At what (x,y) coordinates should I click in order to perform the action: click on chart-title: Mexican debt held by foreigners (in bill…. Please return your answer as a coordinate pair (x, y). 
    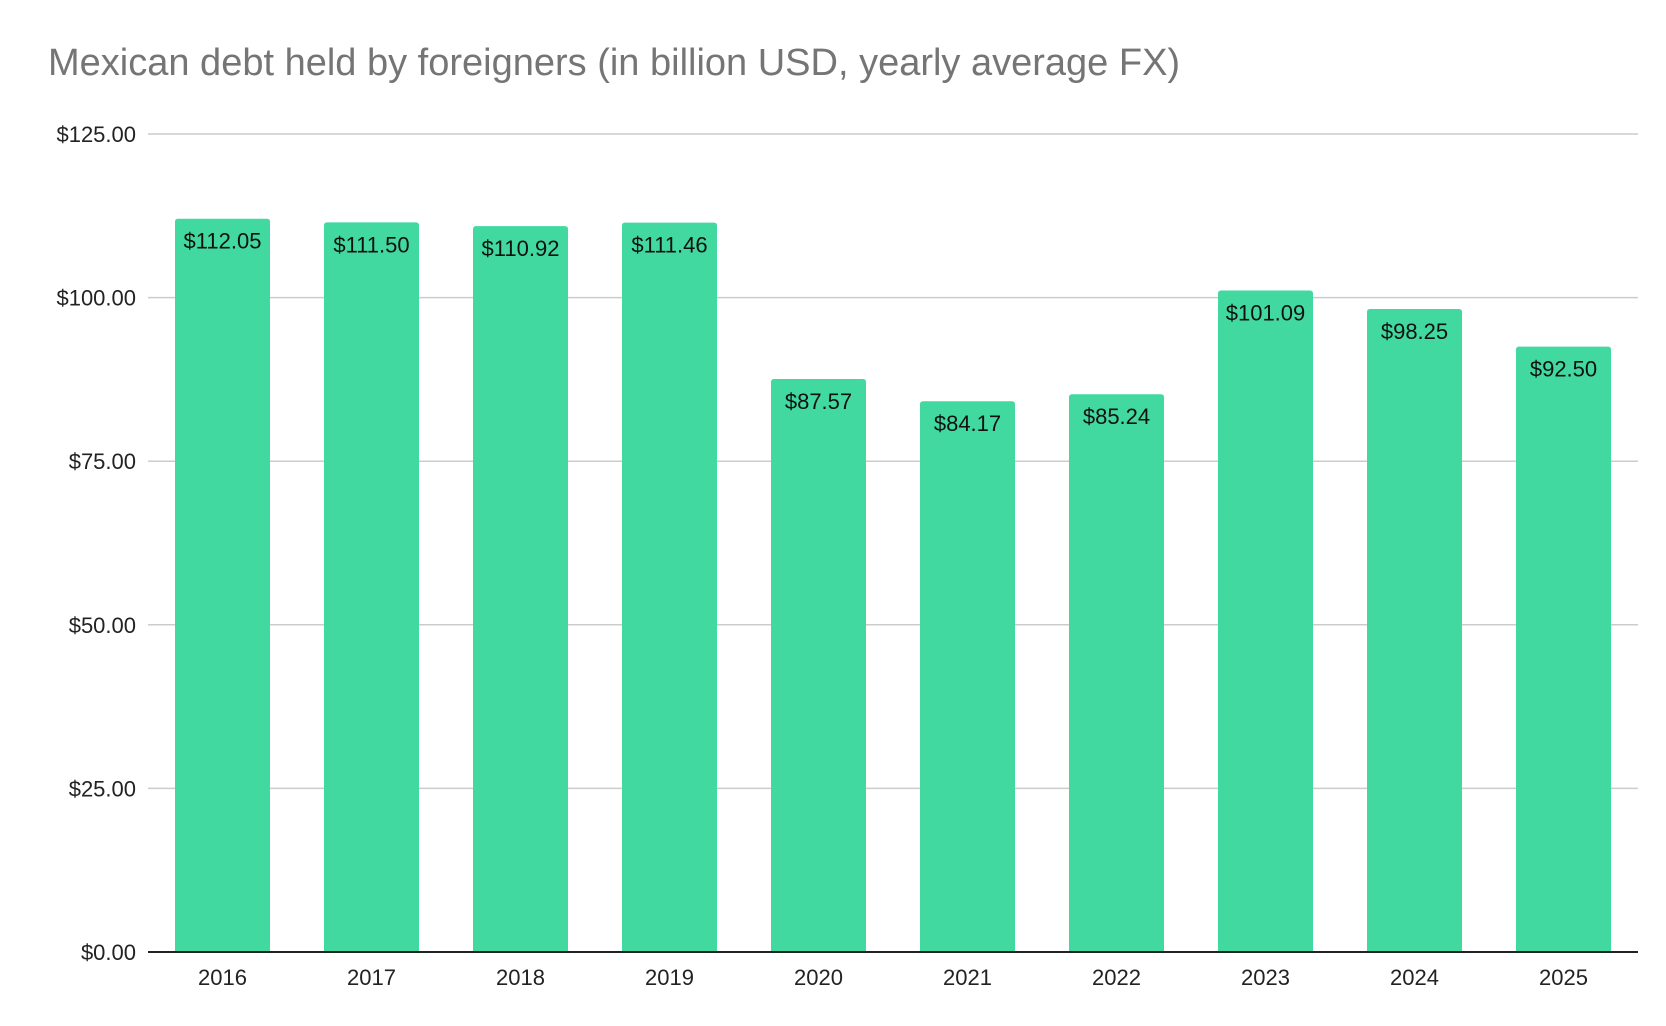
    Looking at the image, I should click on (614, 63).